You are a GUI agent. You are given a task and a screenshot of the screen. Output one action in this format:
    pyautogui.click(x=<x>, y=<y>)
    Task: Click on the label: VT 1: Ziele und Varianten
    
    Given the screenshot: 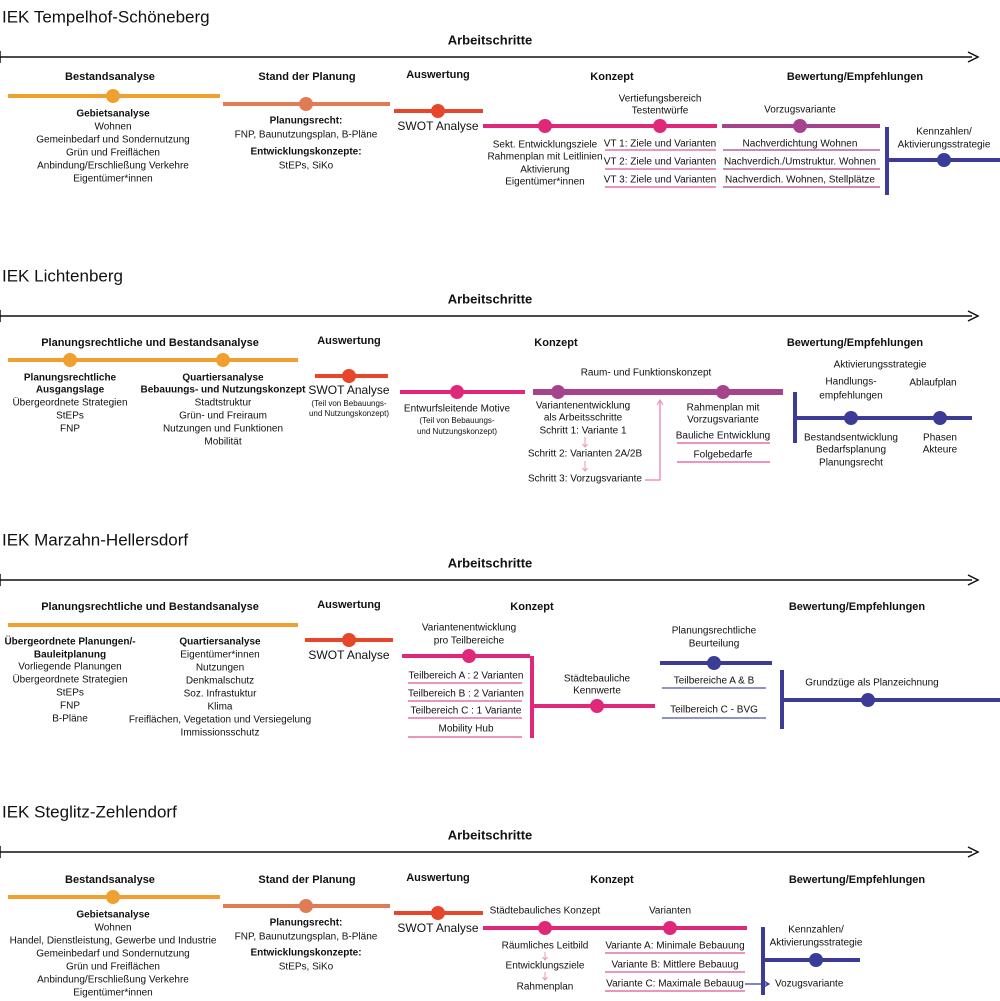 What is the action you would take?
    pyautogui.click(x=660, y=144)
    